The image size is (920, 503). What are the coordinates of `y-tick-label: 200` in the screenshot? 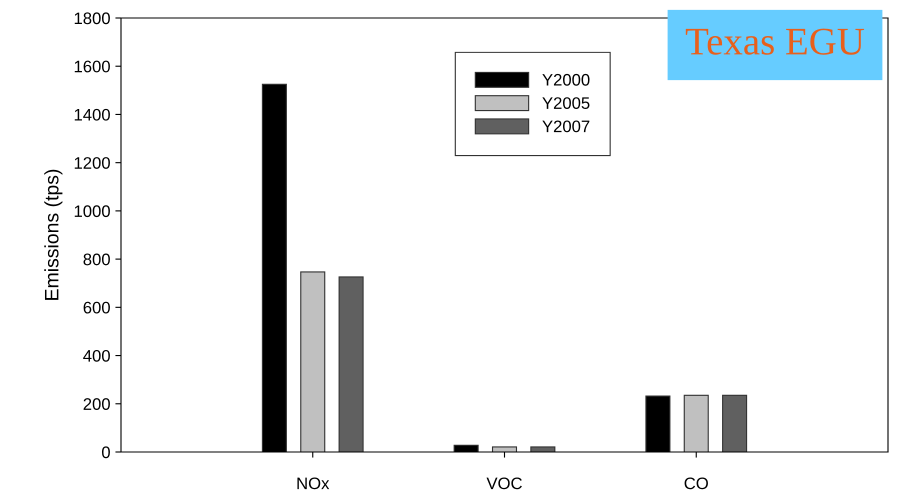 It's located at (97, 404).